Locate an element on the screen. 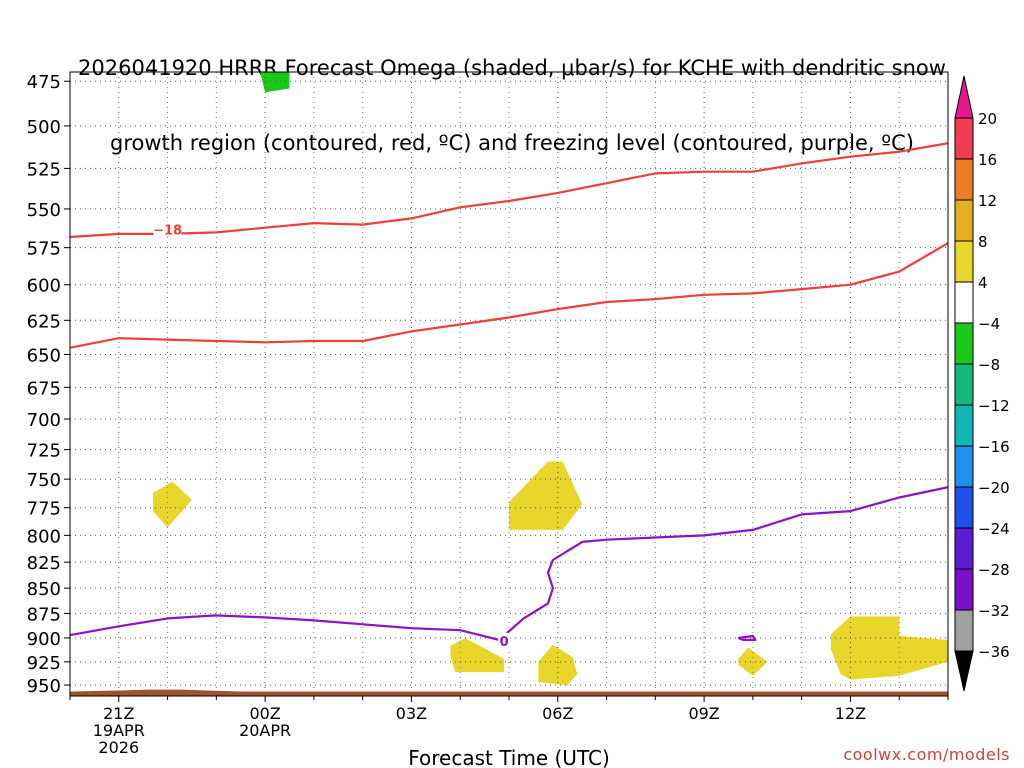 The image size is (1024, 768). y-tick-label: 625 is located at coordinates (44, 321).